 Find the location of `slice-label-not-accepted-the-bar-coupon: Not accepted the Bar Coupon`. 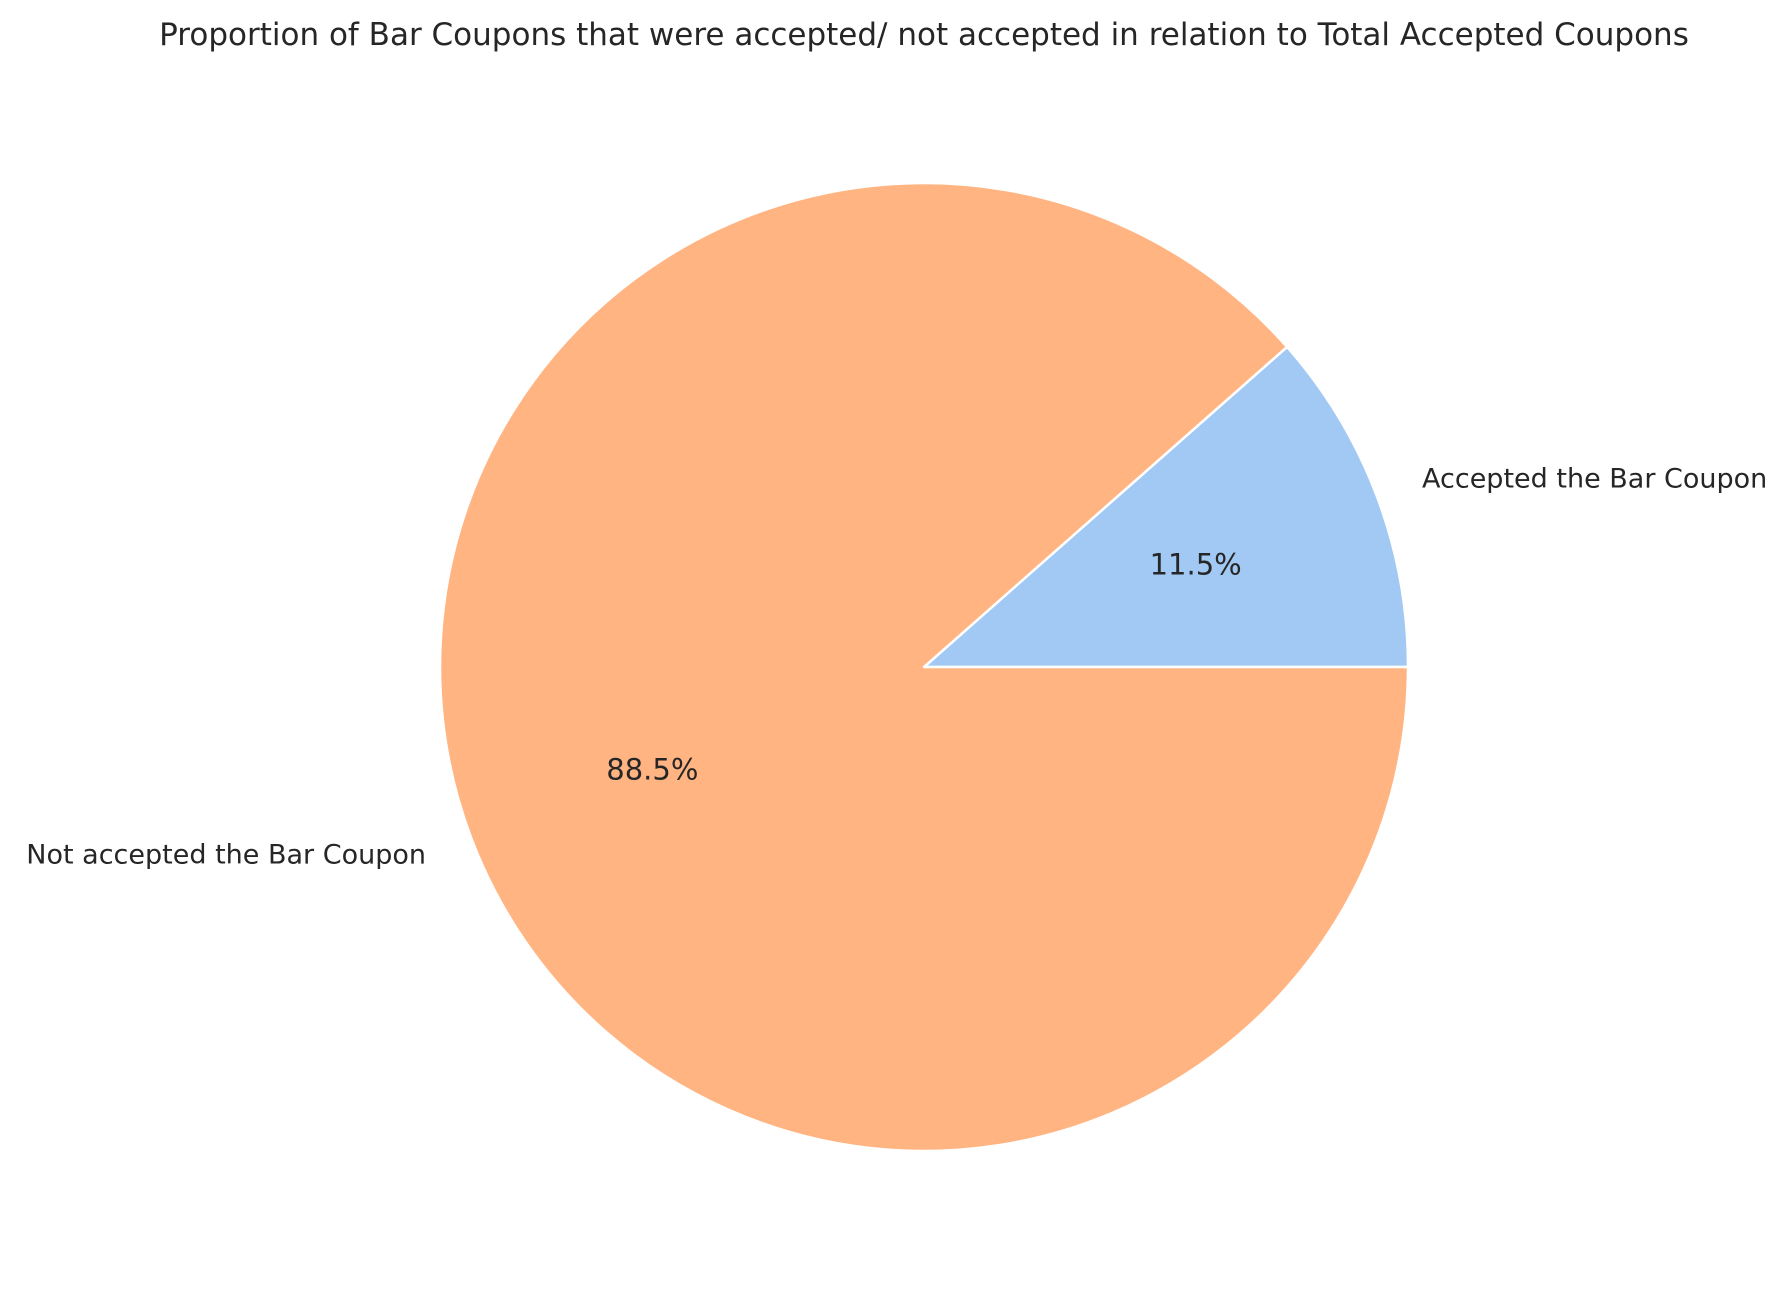

slice-label-not-accepted-the-bar-coupon: Not accepted the Bar Coupon is located at coordinates (226, 855).